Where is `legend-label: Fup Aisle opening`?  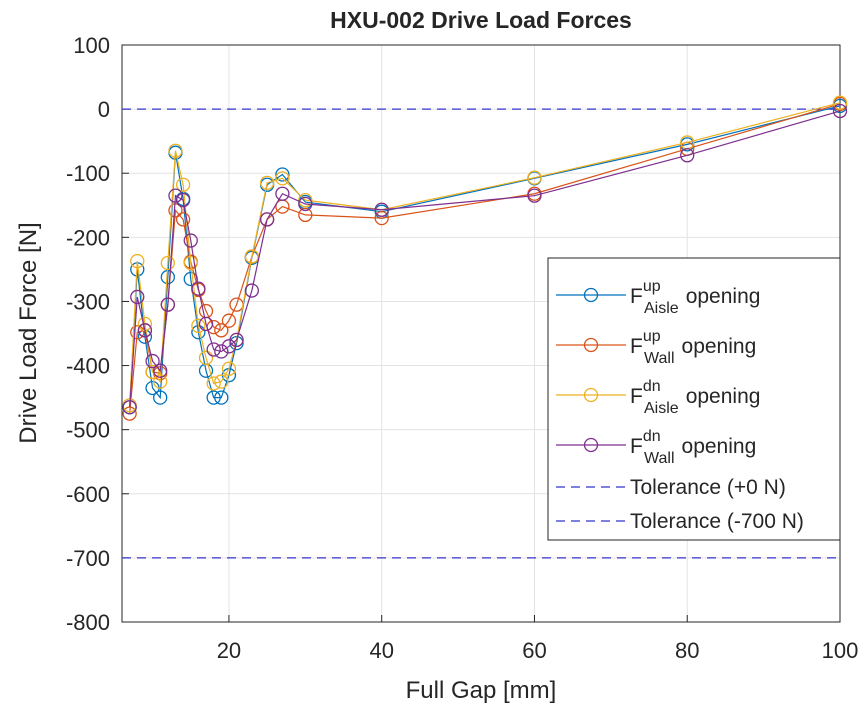
legend-label: Fup Aisle opening is located at coordinates (695, 297).